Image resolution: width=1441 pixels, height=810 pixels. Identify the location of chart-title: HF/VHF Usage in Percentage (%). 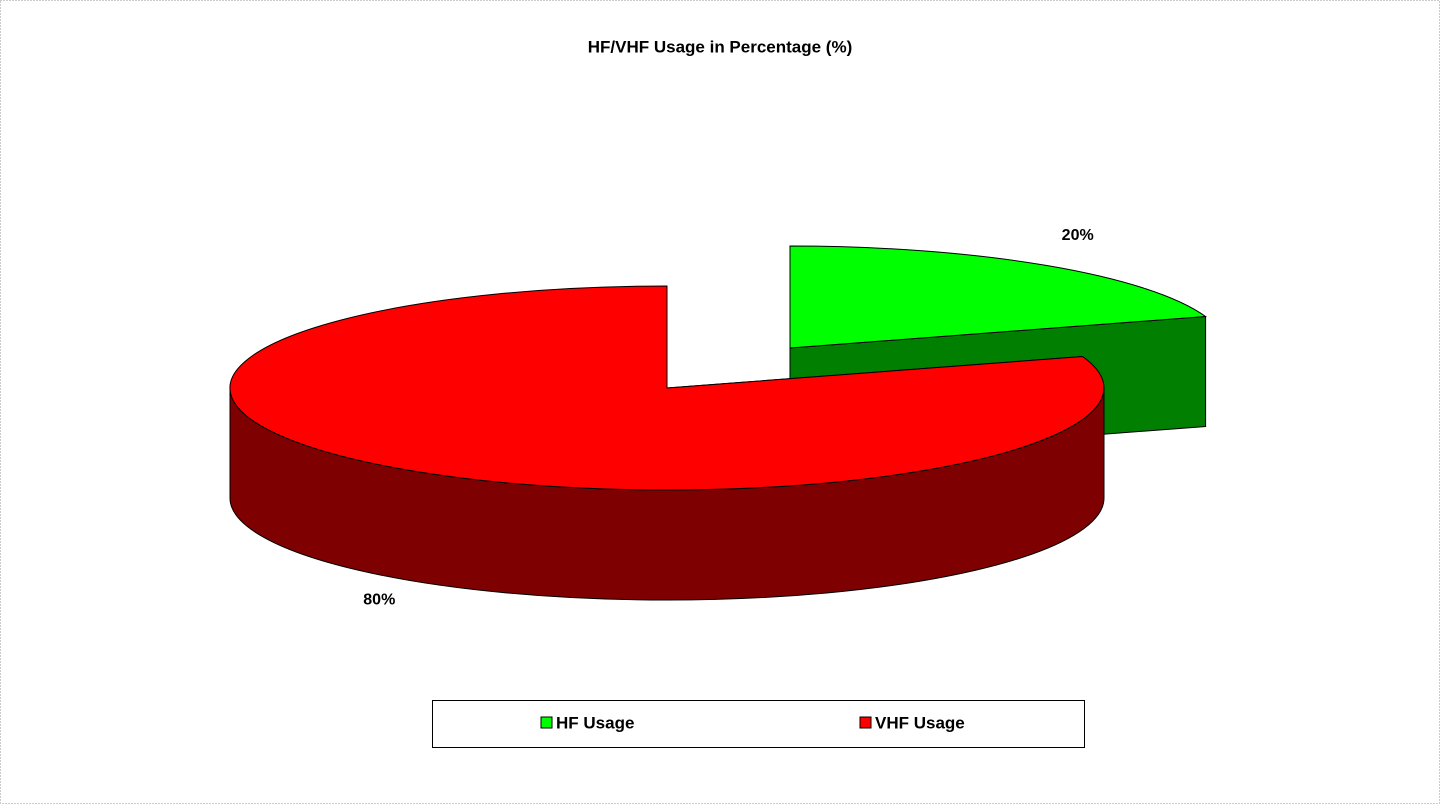
(720, 46).